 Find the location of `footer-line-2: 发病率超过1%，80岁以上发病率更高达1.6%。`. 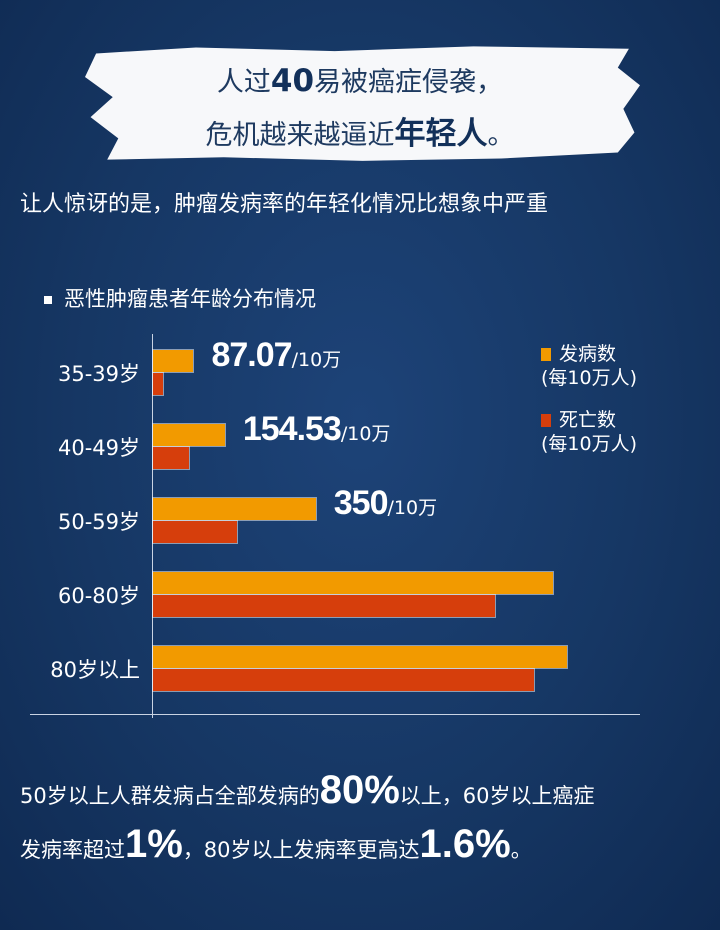

footer-line-2: 发病率超过1%，80岁以上发病率更高达1.6%。 is located at coordinates (276, 844).